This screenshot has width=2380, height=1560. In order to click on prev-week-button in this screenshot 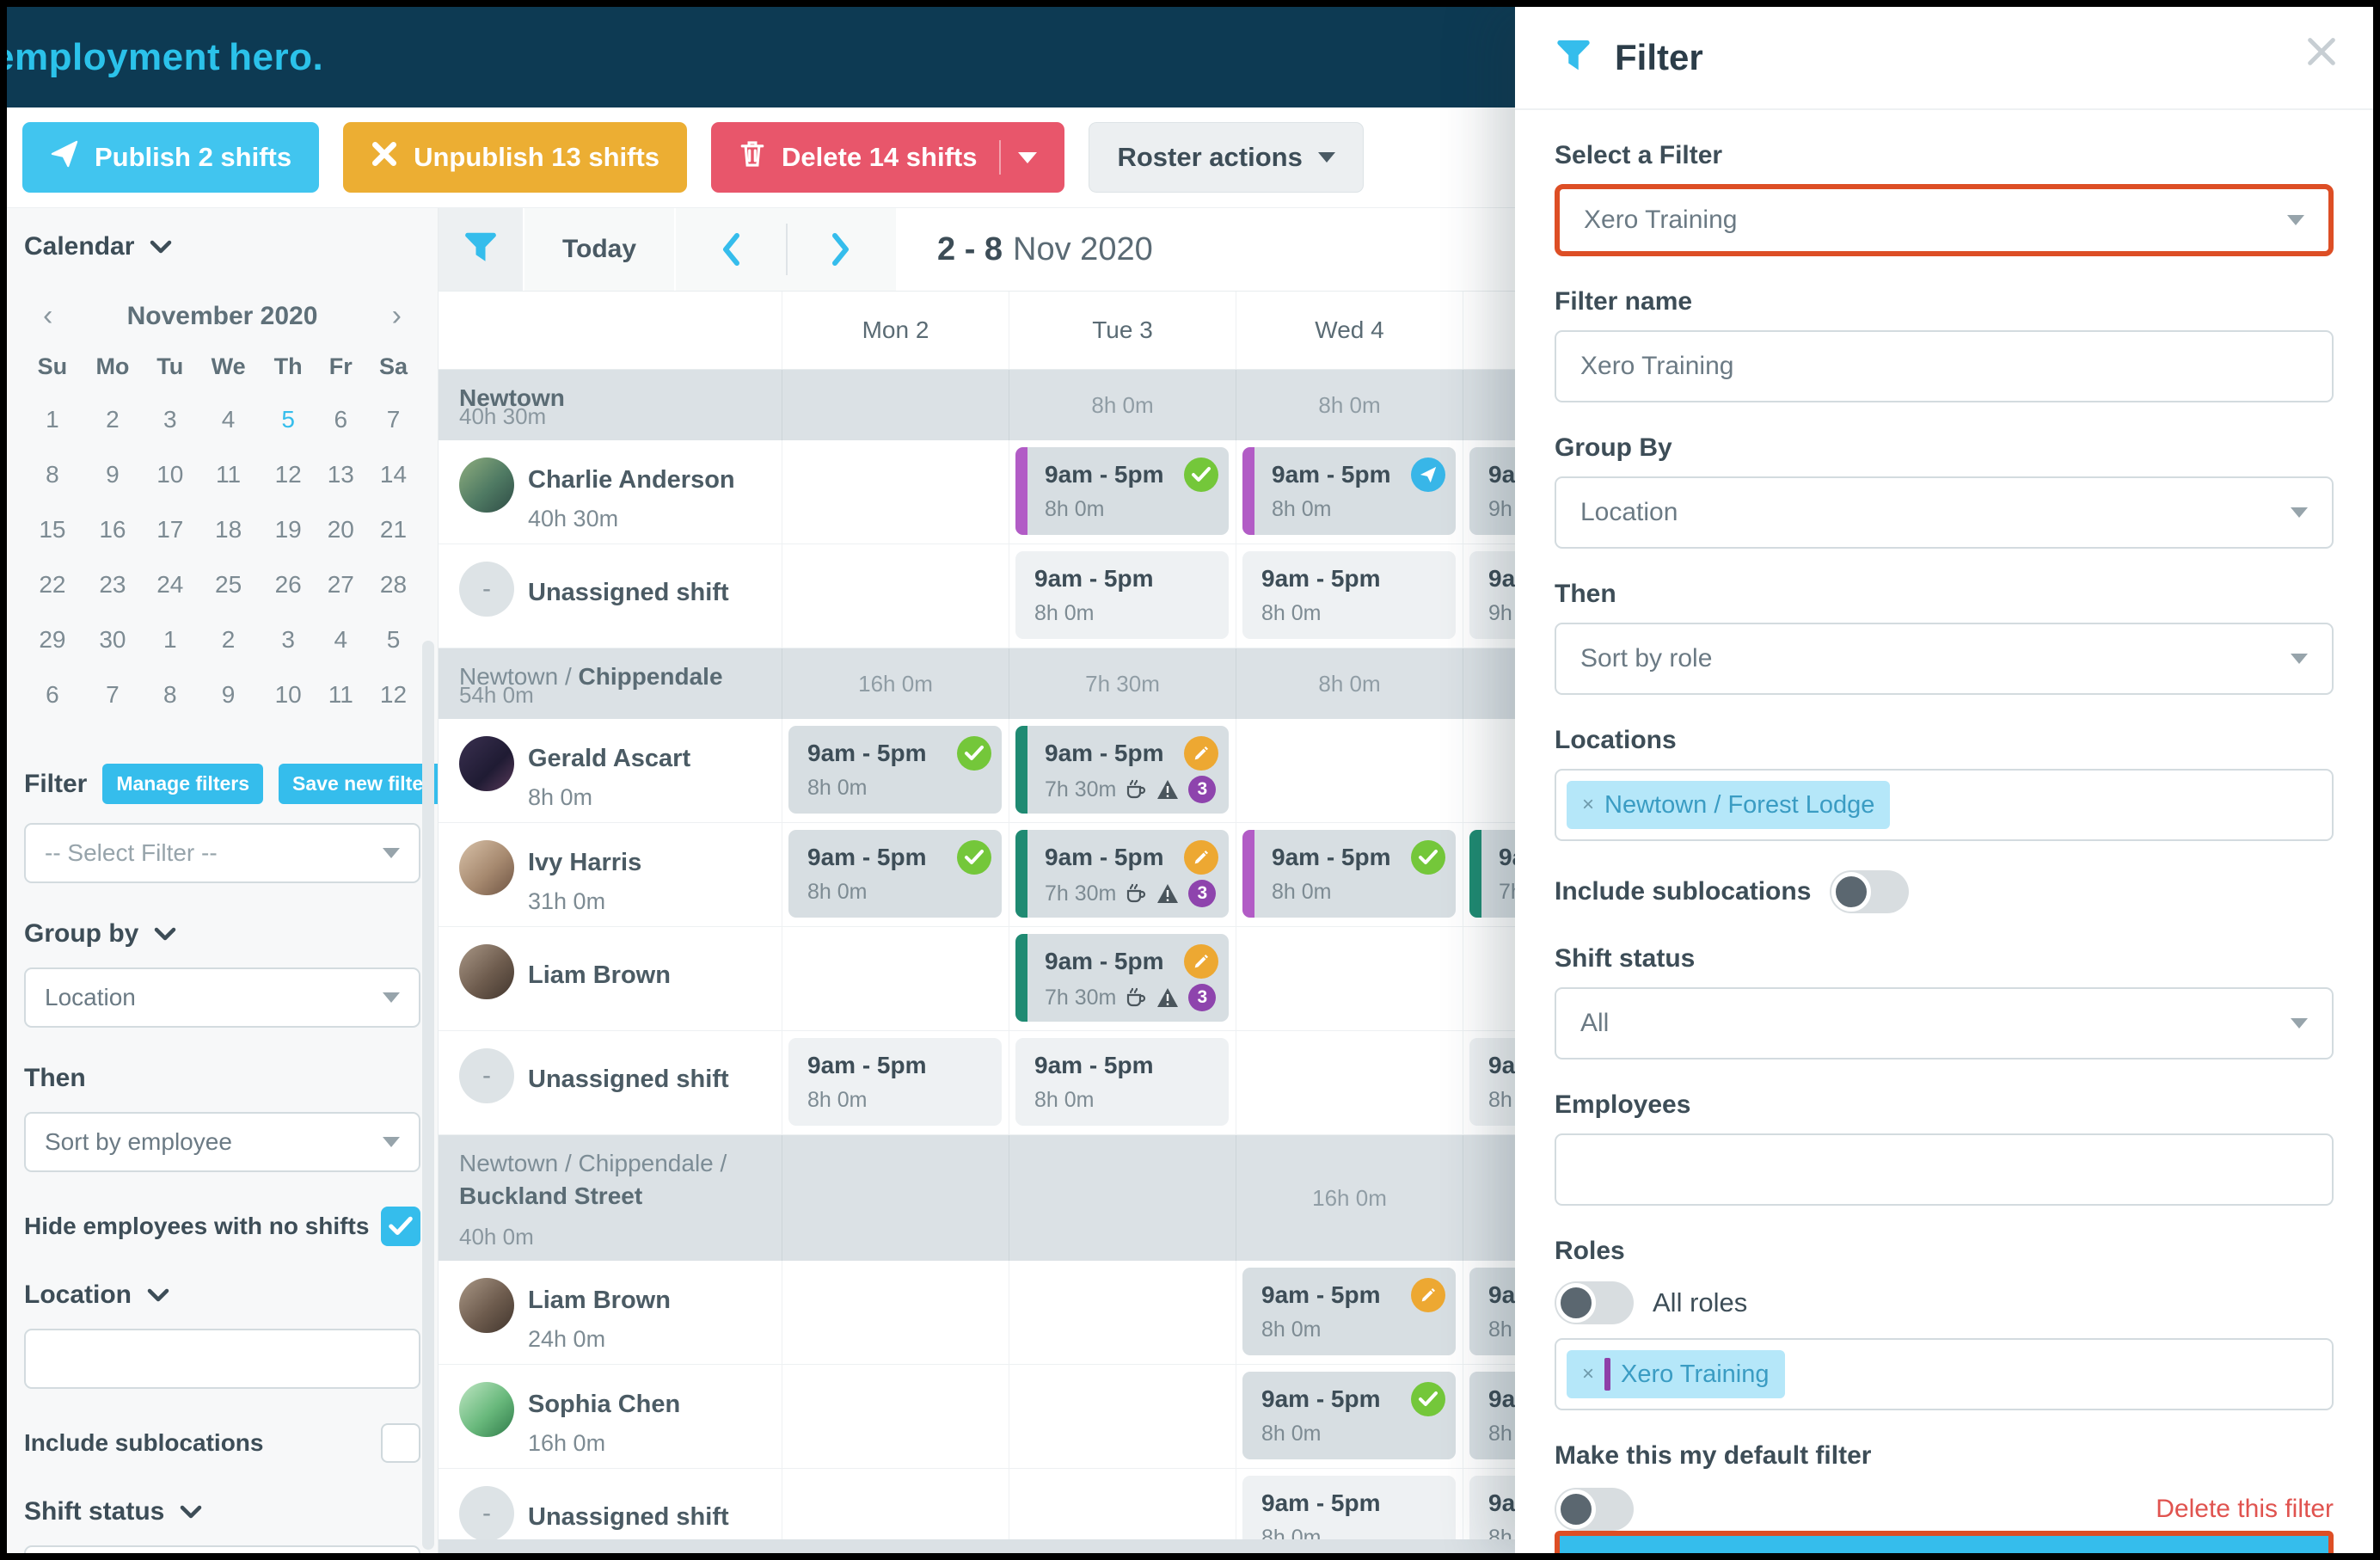, I will do `click(731, 249)`.